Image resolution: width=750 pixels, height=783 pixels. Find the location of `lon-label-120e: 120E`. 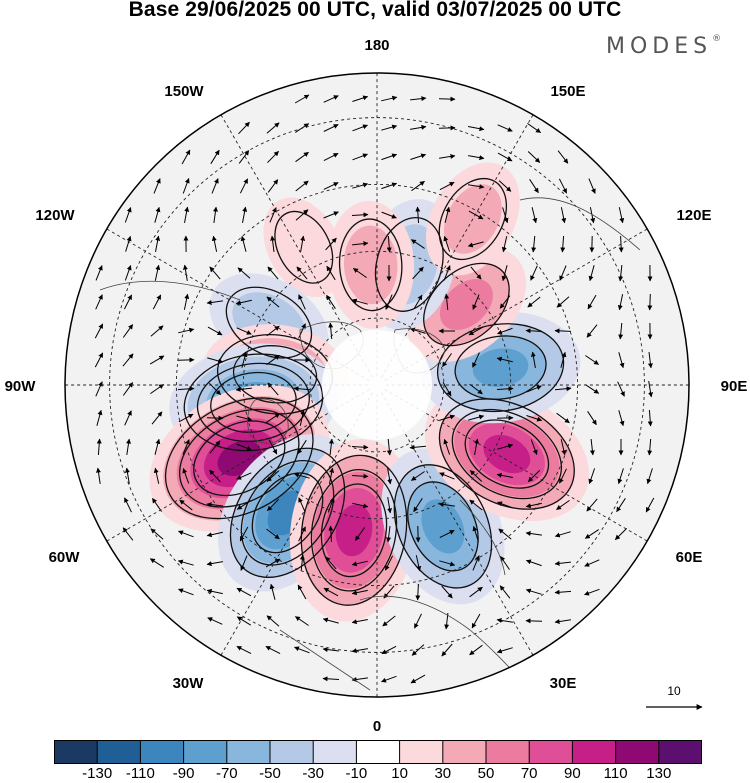

lon-label-120e: 120E is located at coordinates (693, 215).